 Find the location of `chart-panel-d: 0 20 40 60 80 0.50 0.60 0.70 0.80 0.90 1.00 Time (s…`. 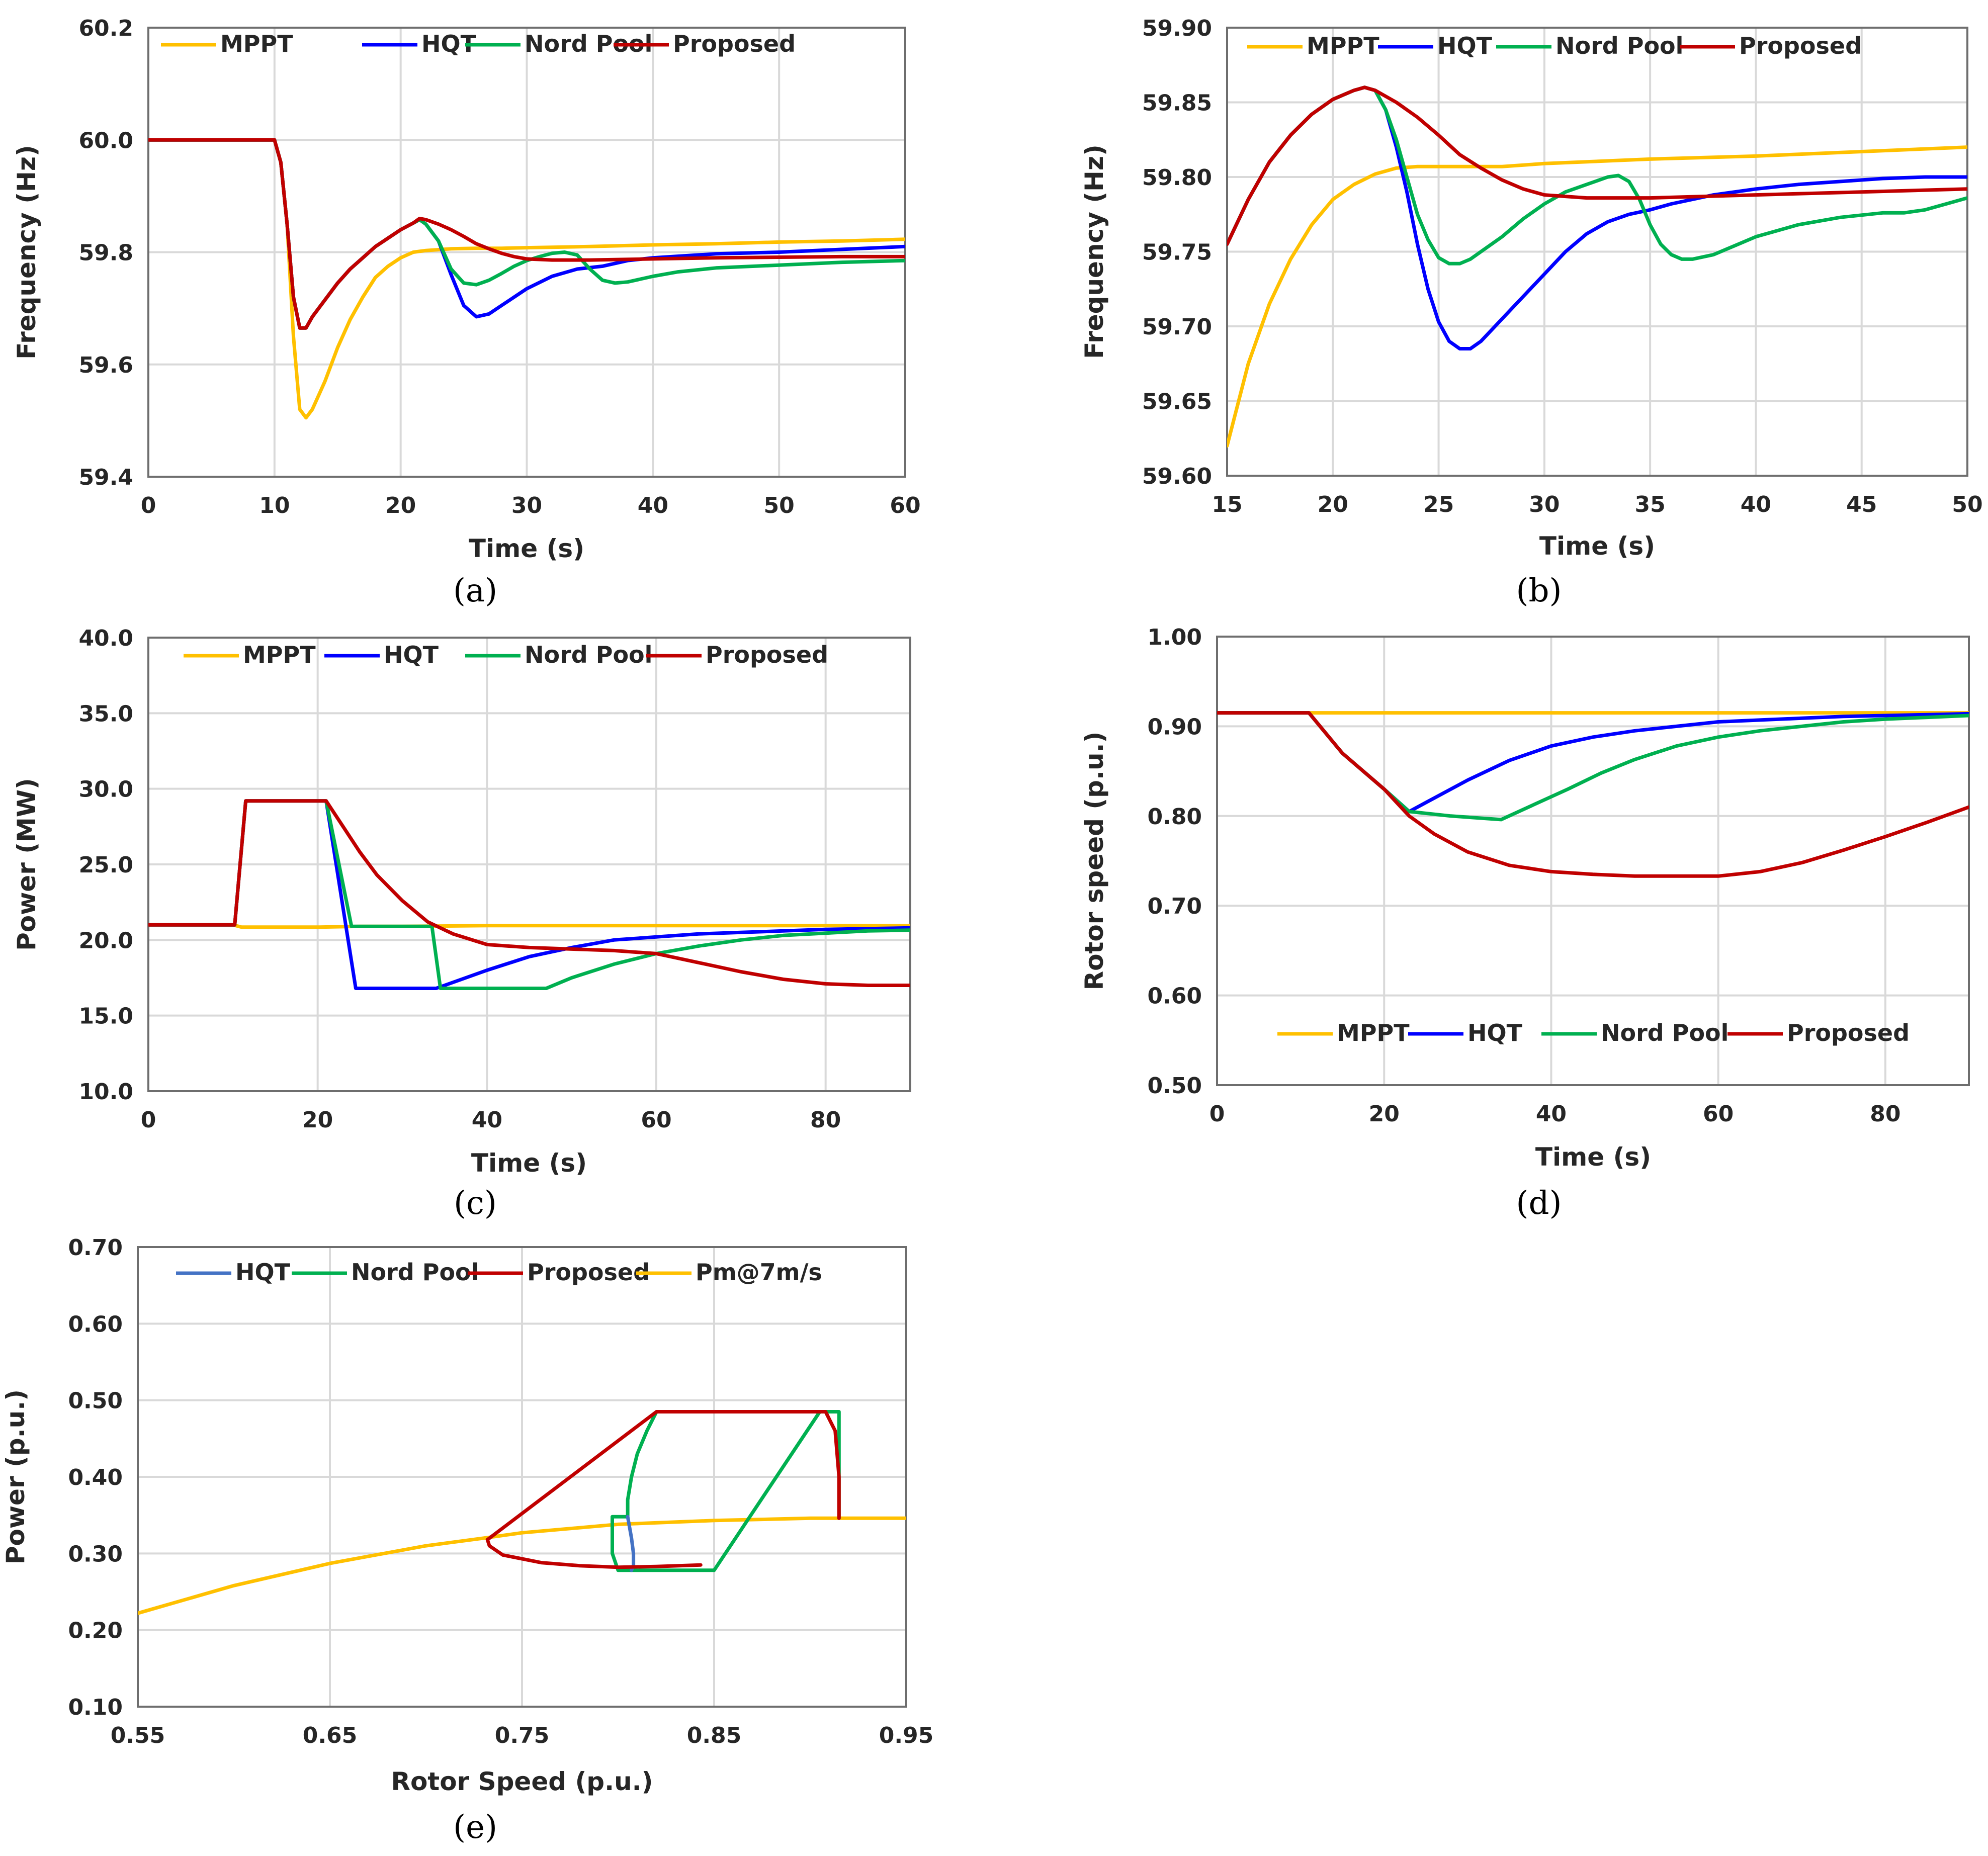

chart-panel-d: 0 20 40 60 80 0.50 0.60 0.70 0.80 0.90 1.00 Time (s… is located at coordinates (1525, 924).